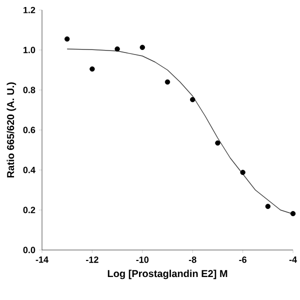  Describe the element at coordinates (29, 210) in the screenshot. I see `y-tick-label: 0.2` at that location.